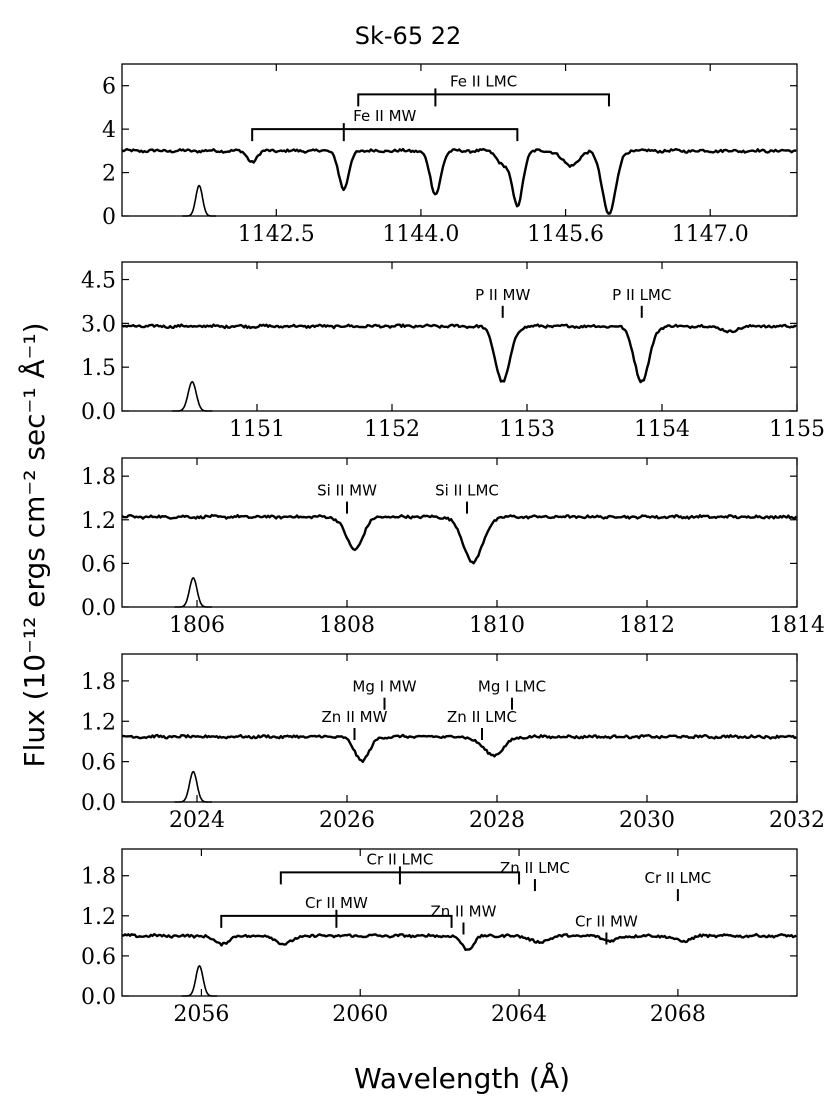 The width and height of the screenshot is (830, 1107). I want to click on x-tick-label-5: 2056, so click(201, 1014).